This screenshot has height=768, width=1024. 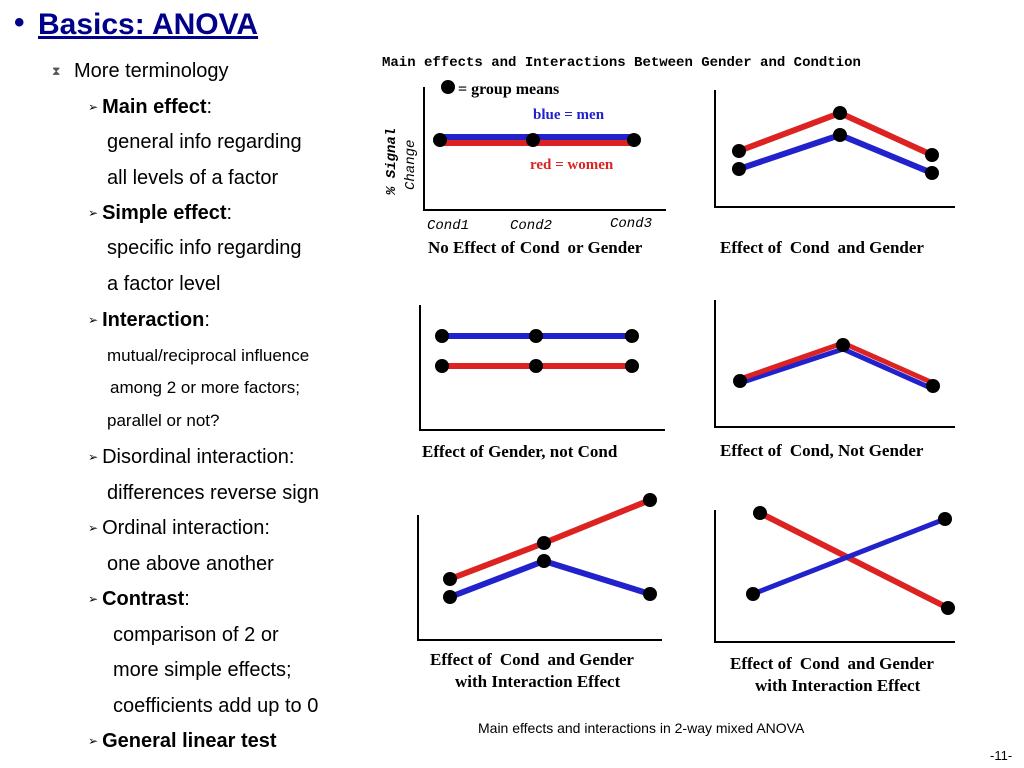 What do you see at coordinates (208, 355) in the screenshot?
I see `desc-line: mutual/reciprocal influence` at bounding box center [208, 355].